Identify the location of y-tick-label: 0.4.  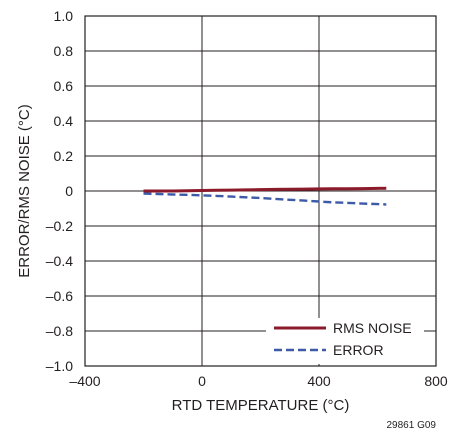
(64, 121).